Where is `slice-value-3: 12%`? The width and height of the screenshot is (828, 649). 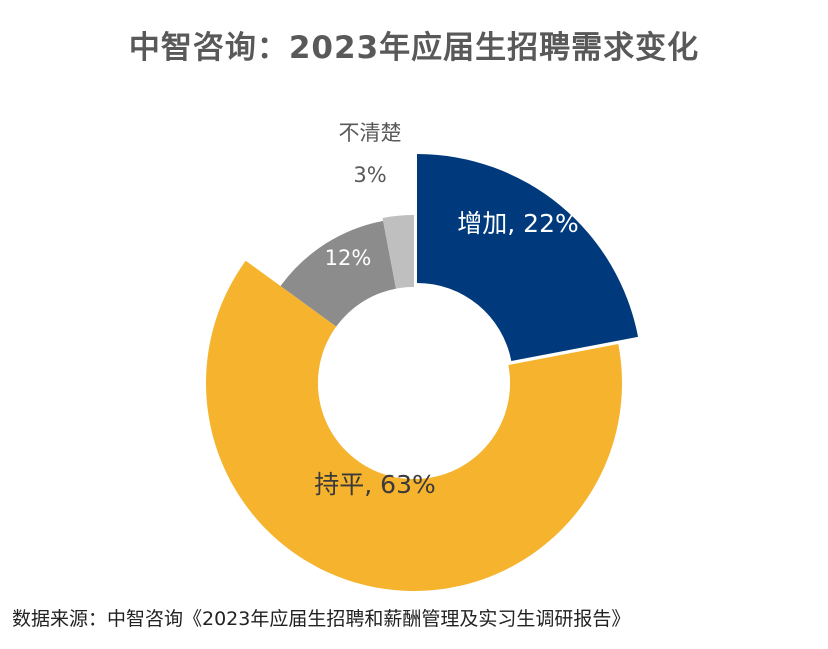
slice-value-3: 12% is located at coordinates (348, 258).